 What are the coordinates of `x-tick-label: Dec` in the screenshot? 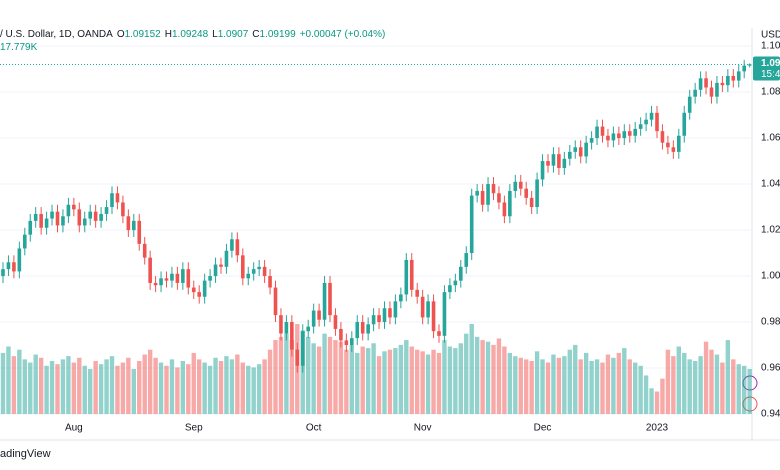 It's located at (543, 428).